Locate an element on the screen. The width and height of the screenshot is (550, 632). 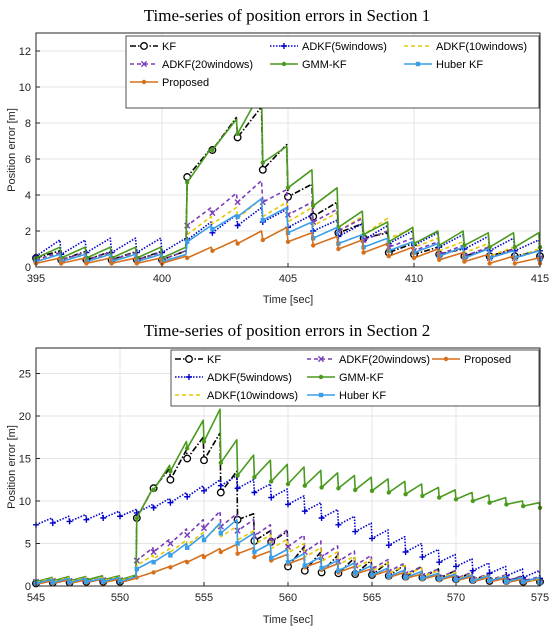
legend-item-gmm-kf: GMM-KF is located at coordinates (308, 65).